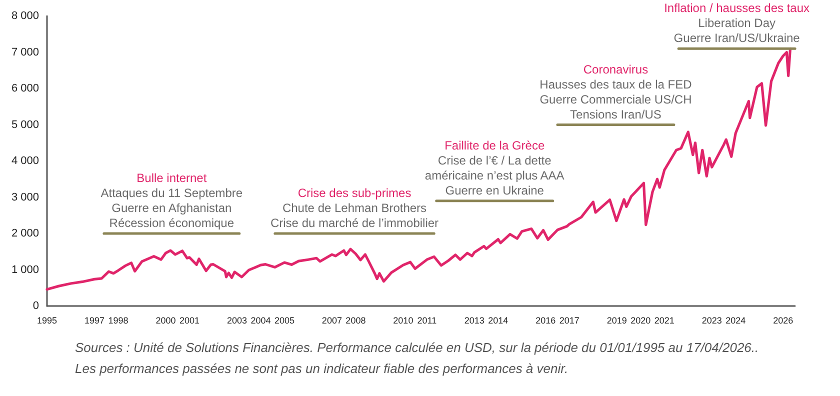 This screenshot has height=396, width=840. Describe the element at coordinates (783, 321) in the screenshot. I see `x-tick-label: 2026` at that location.